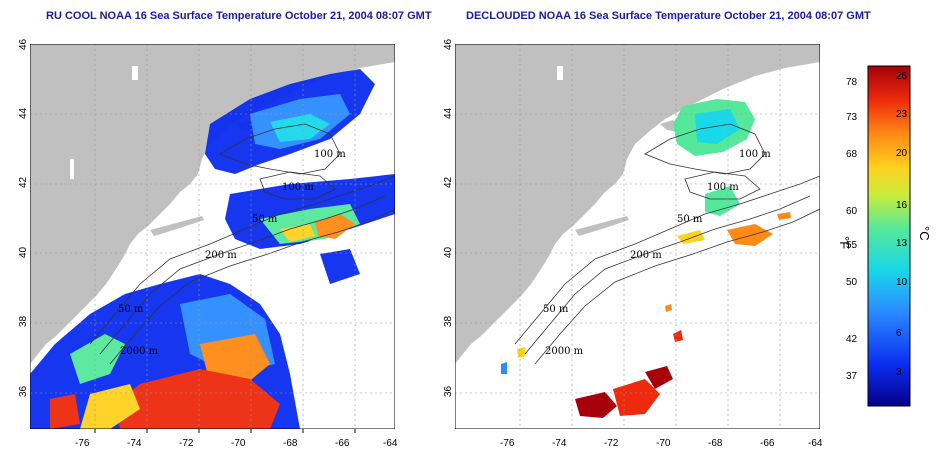 The width and height of the screenshot is (950, 475). What do you see at coordinates (899, 333) in the screenshot?
I see `celsius-tick: 6` at bounding box center [899, 333].